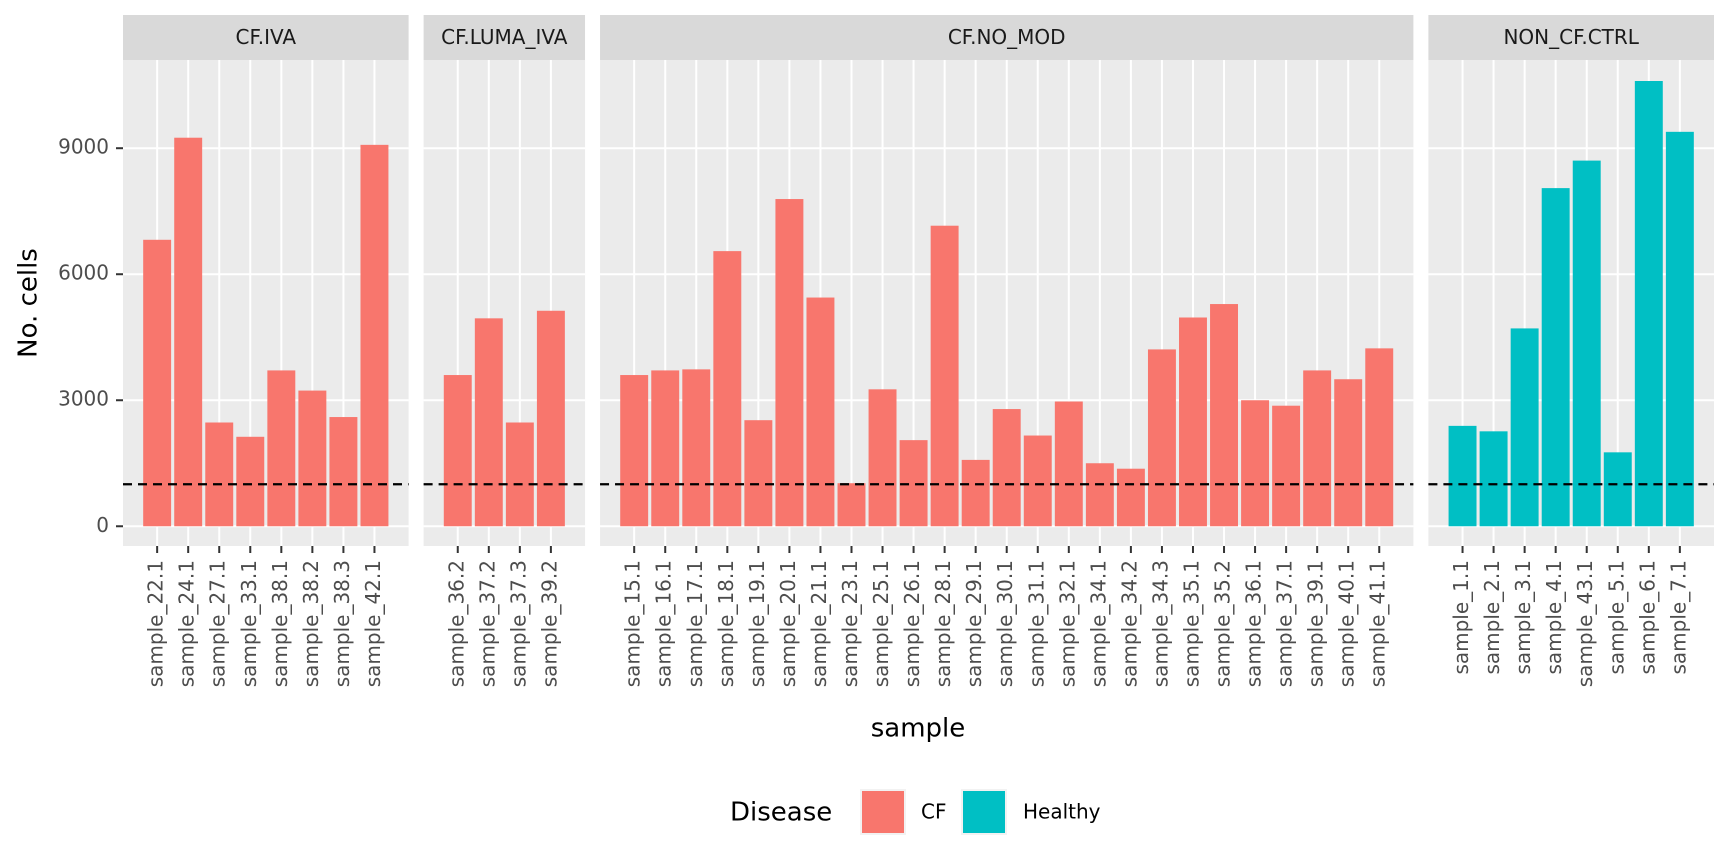 This screenshot has height=864, width=1728. Describe the element at coordinates (1616, 617) in the screenshot. I see `x-tick-label: sample_5.1` at that location.